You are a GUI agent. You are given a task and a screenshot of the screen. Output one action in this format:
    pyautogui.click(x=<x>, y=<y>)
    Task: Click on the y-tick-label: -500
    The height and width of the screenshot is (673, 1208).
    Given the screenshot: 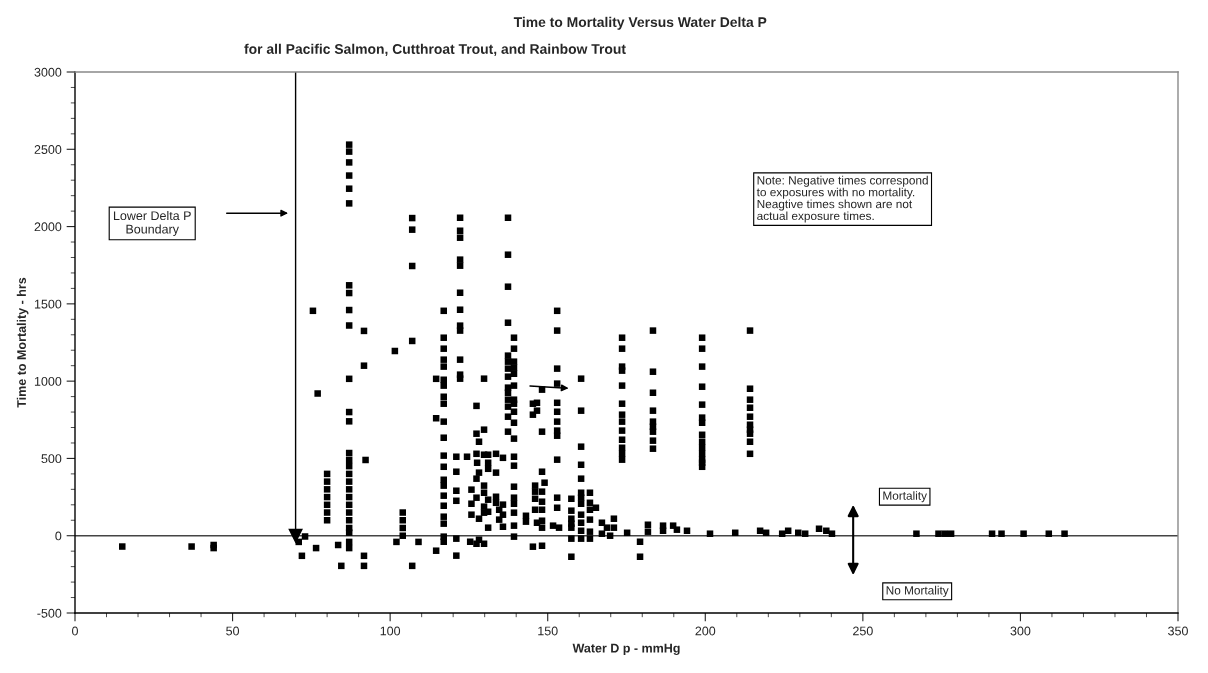 What is the action you would take?
    pyautogui.click(x=49, y=613)
    